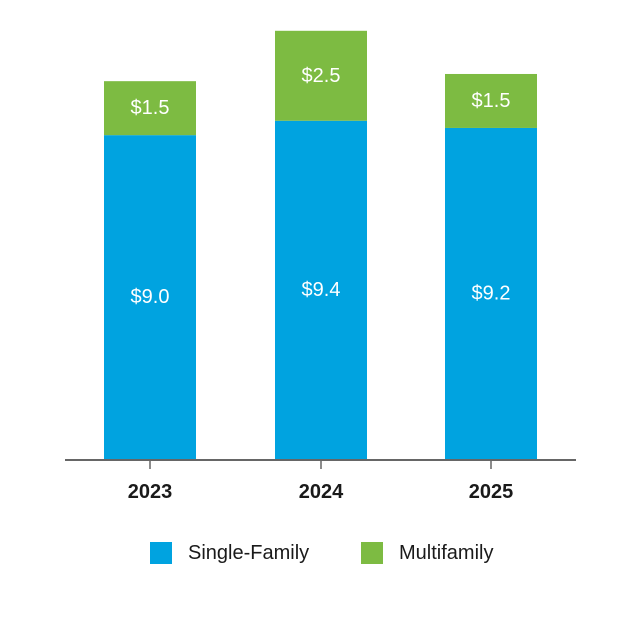 This screenshot has height=640, width=640. What do you see at coordinates (150, 492) in the screenshot?
I see `x-tick-label-2023: 2023` at bounding box center [150, 492].